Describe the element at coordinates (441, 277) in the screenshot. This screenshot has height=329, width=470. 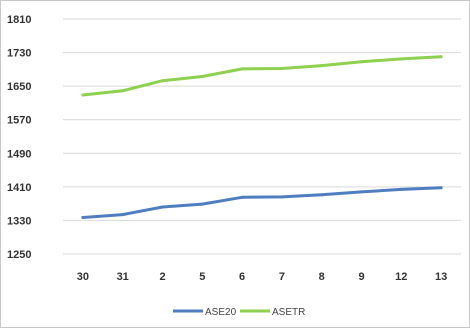
I see `x-tick-label: 13` at that location.